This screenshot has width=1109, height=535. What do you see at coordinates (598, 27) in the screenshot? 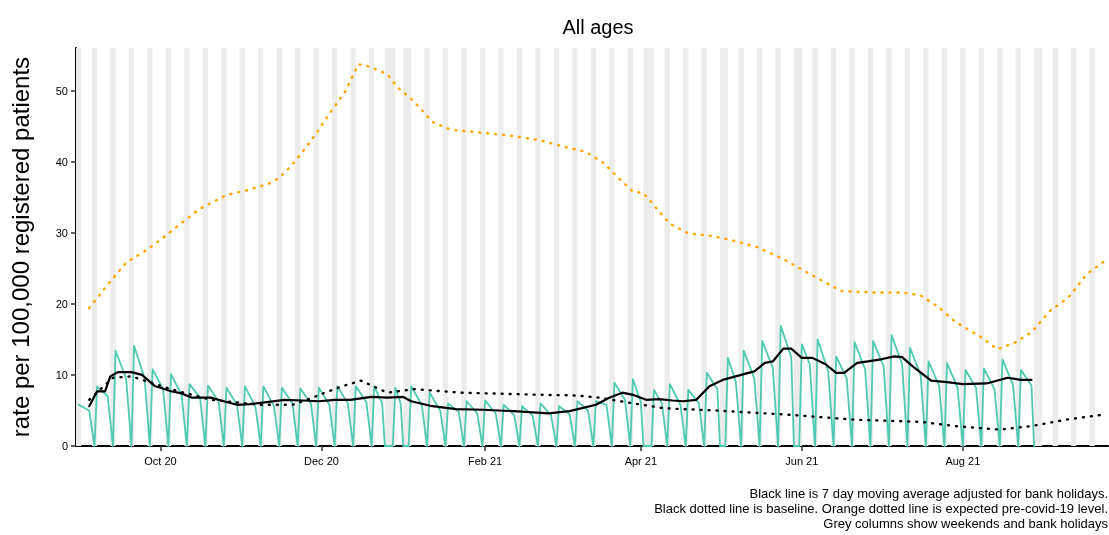
I see `chart-title: All ages` at bounding box center [598, 27].